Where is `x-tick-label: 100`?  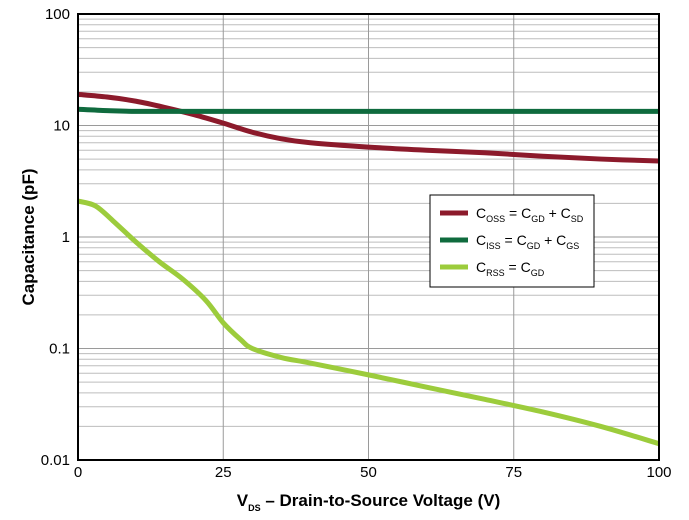 x-tick-label: 100 is located at coordinates (658, 472).